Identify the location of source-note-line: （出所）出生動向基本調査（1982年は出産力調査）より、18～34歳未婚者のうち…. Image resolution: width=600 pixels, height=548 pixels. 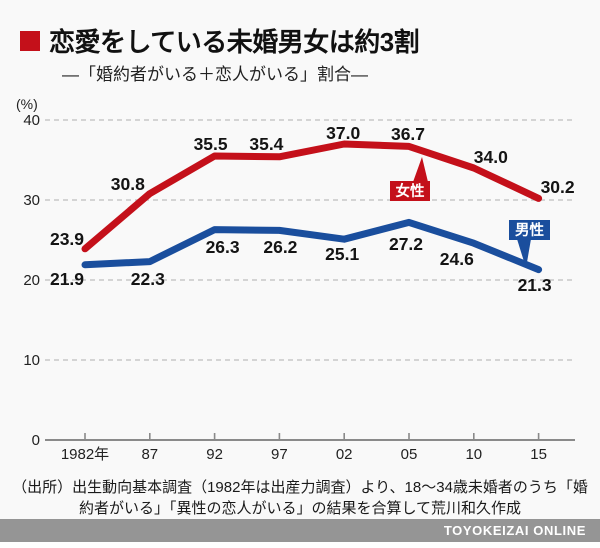
(300, 487).